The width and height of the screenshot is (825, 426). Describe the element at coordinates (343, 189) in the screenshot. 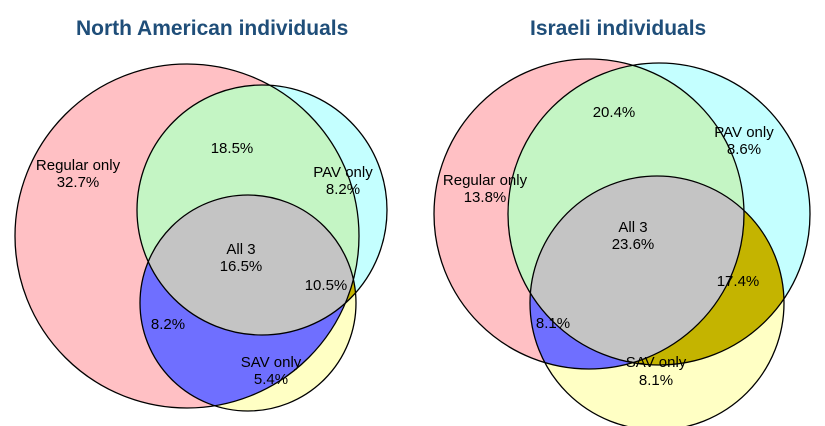

I see `pav-only-value: 8.2%` at that location.